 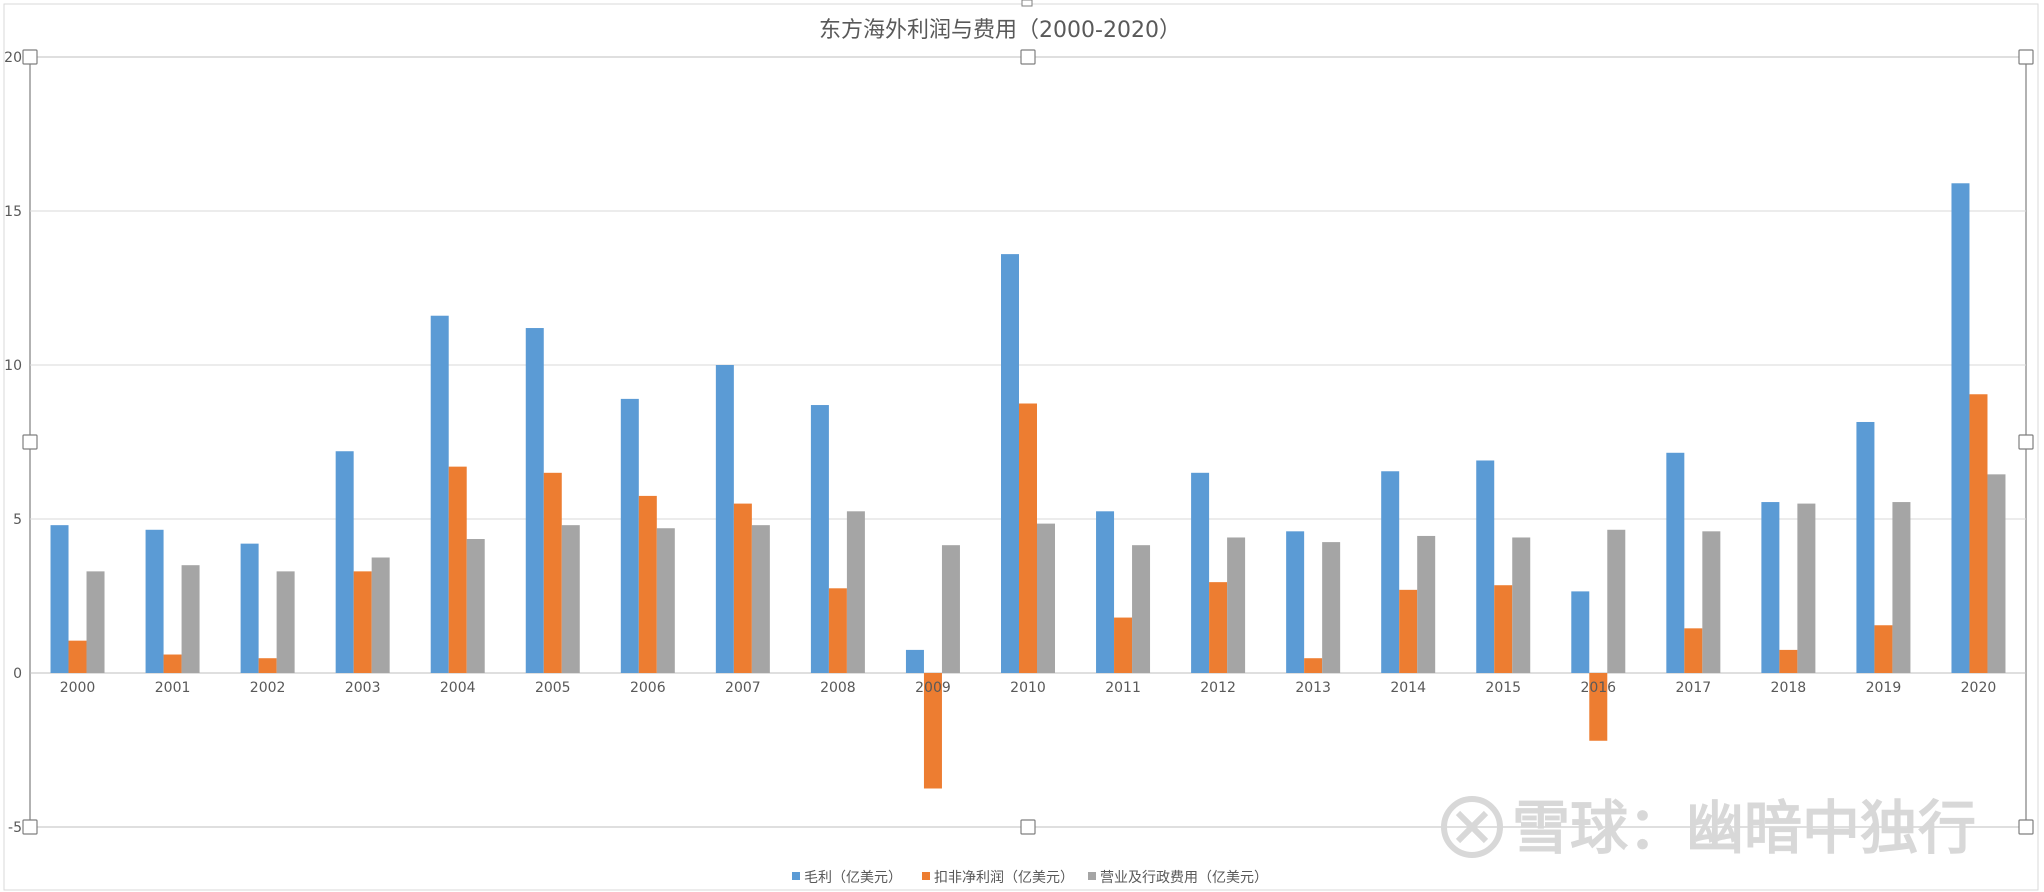 I want to click on y-tick-label: -5, so click(x=15, y=828).